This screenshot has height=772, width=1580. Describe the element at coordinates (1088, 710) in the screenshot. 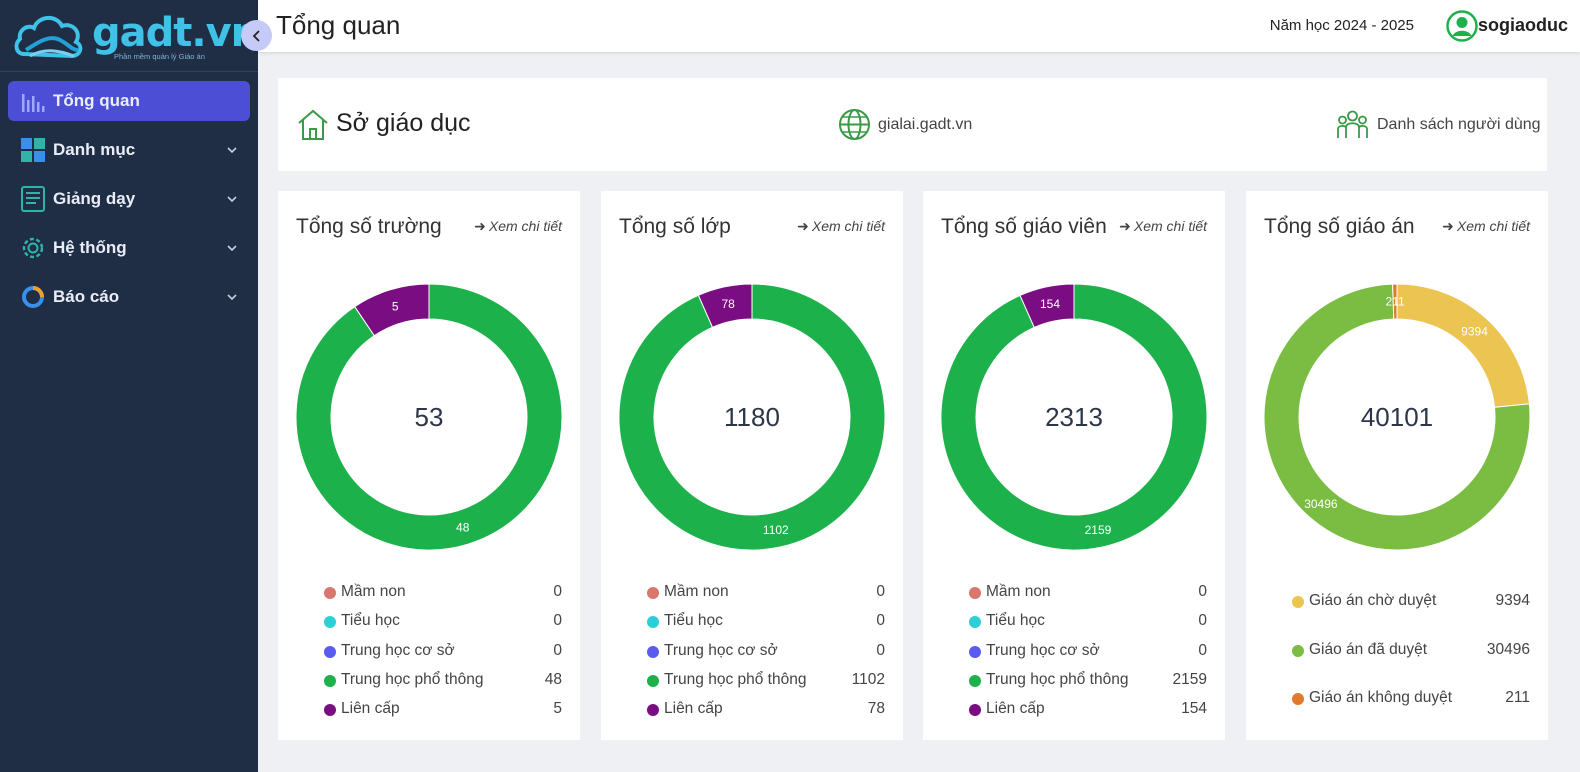

I see `legend-item: Liên cấp 154` at that location.